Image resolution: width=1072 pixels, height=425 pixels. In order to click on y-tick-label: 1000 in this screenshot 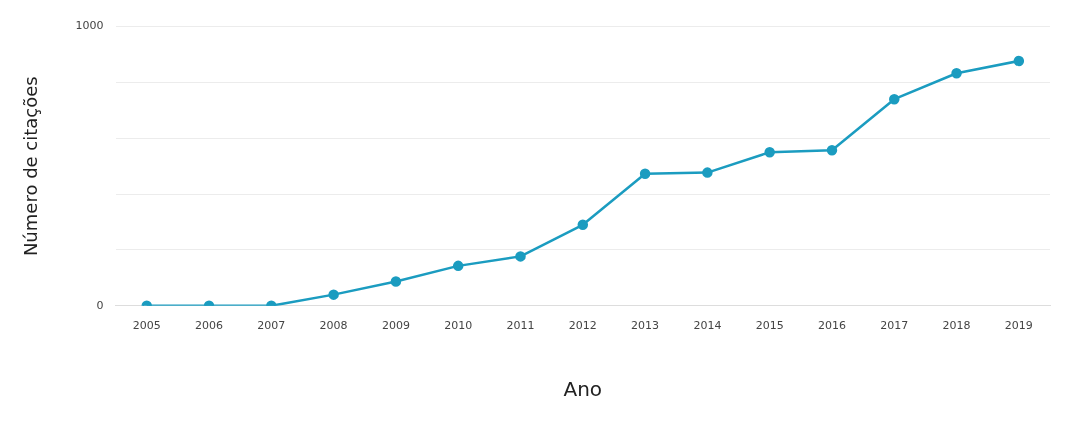, I will do `click(89, 26)`.